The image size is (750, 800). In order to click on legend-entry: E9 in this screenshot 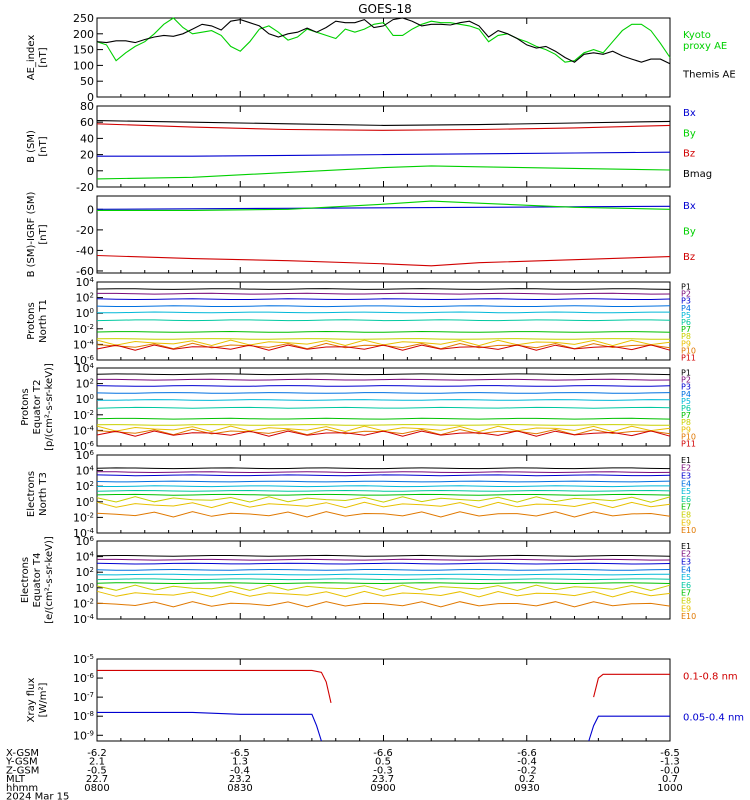, I will do `click(686, 608)`.